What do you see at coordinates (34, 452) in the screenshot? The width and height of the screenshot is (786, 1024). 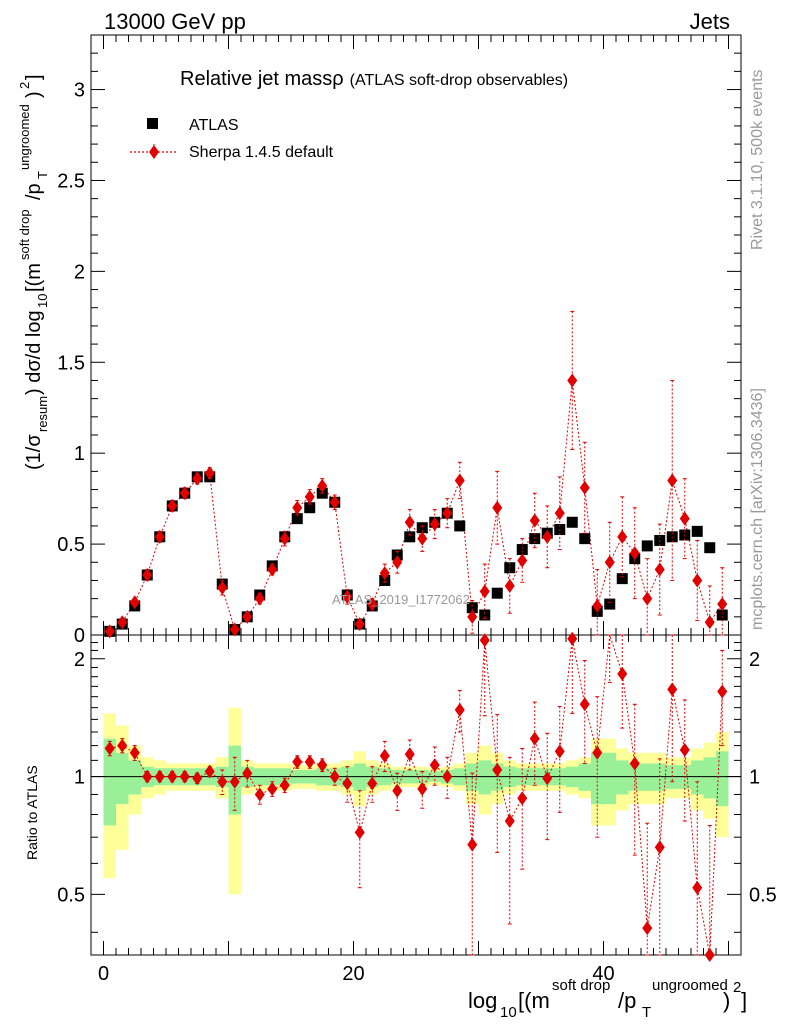 I see `svg-text: (1/σ` at bounding box center [34, 452].